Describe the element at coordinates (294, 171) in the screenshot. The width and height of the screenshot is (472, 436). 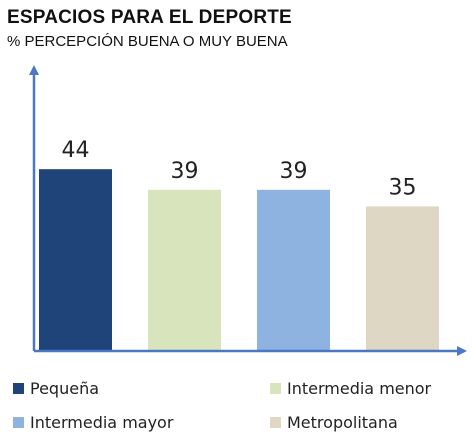
I see `data-label-intermedia-mayor: 39` at that location.